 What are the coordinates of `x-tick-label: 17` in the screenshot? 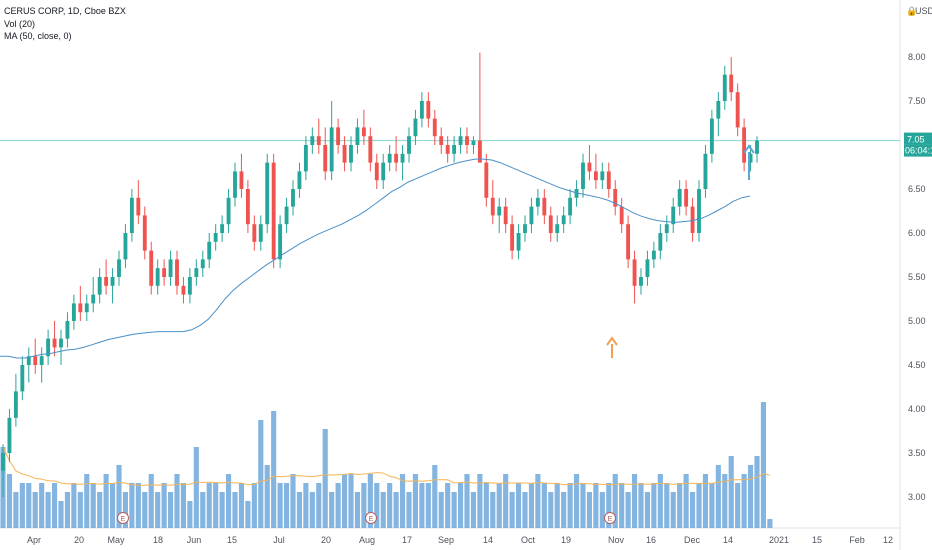 It's located at (407, 540).